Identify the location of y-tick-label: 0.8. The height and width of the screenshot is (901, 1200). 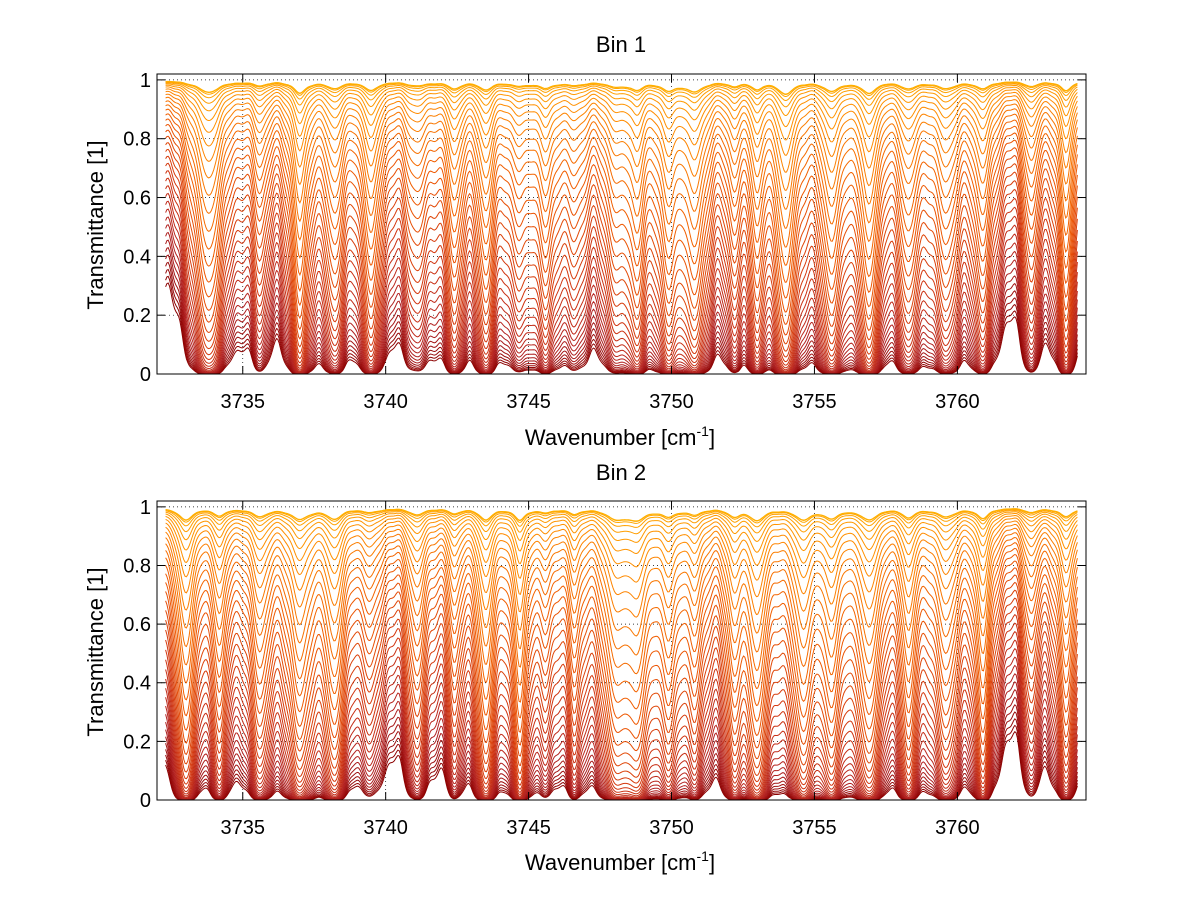
(137, 140).